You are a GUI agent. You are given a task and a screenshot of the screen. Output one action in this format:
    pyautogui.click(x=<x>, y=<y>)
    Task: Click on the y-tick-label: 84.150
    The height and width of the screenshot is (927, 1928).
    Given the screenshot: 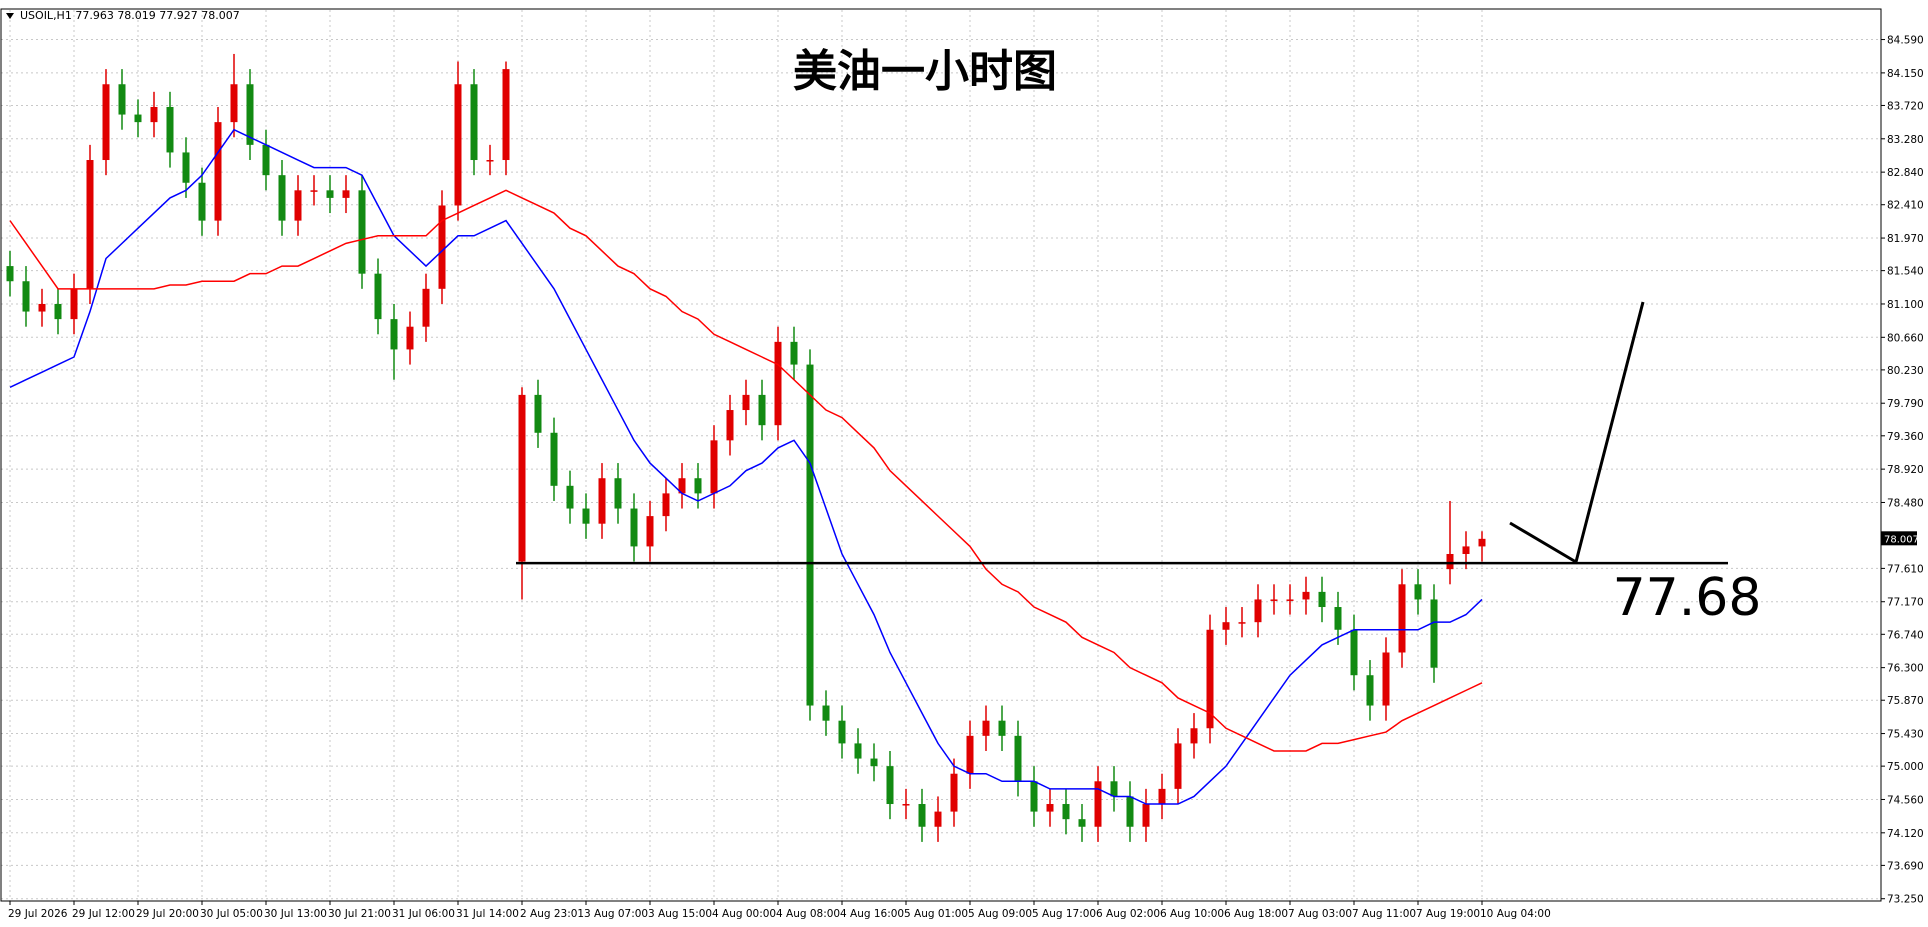 What is the action you would take?
    pyautogui.click(x=1905, y=74)
    